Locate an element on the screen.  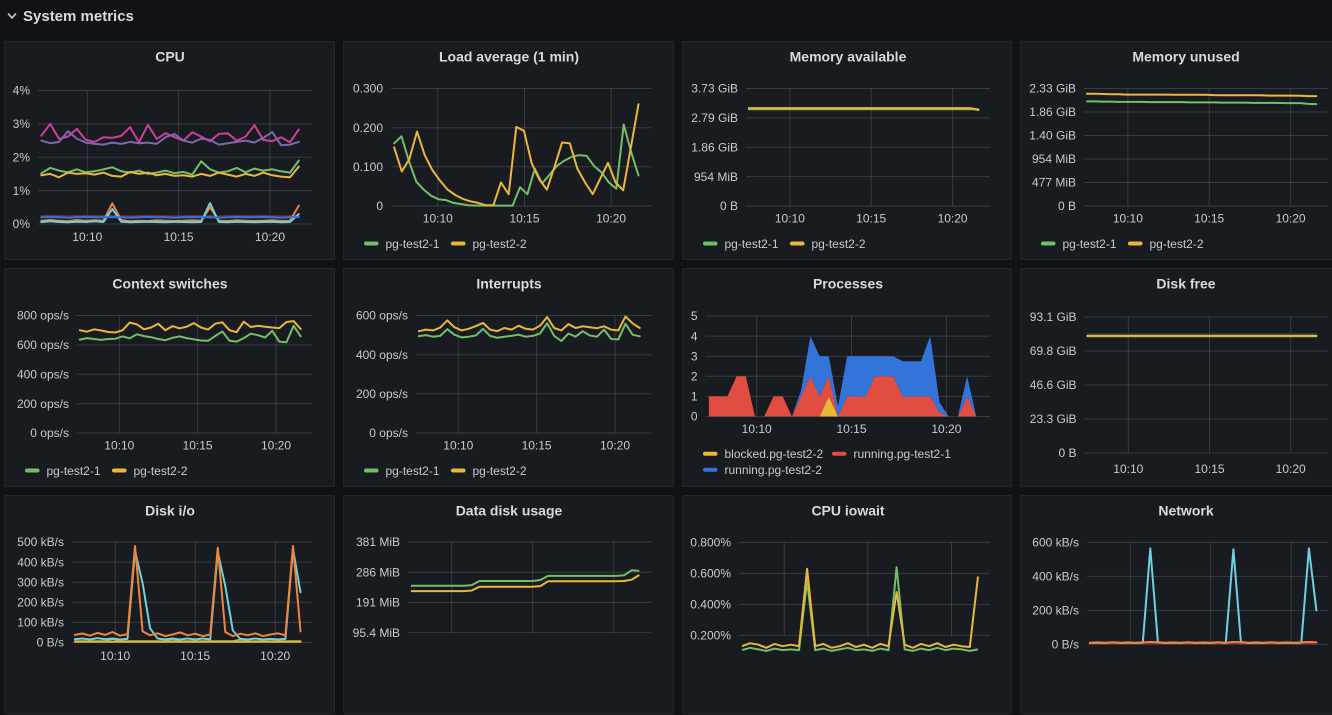
svg-text: Memory unused is located at coordinates (1185, 57).